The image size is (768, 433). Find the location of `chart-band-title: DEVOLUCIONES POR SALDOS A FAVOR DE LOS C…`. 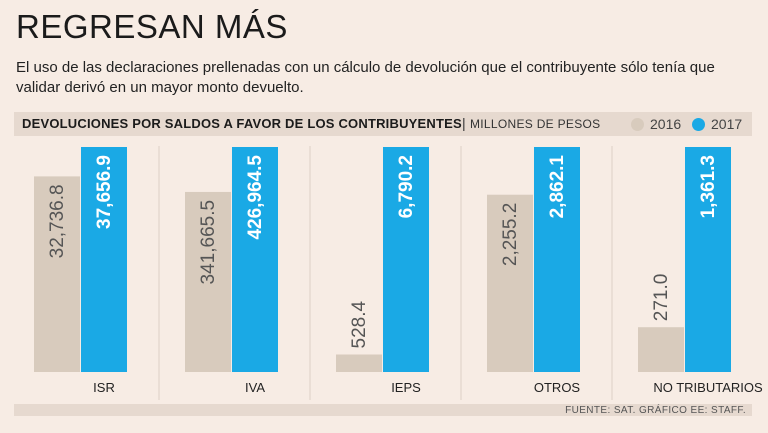

chart-band-title: DEVOLUCIONES POR SALDOS A FAVOR DE LOS C… is located at coordinates (242, 123).